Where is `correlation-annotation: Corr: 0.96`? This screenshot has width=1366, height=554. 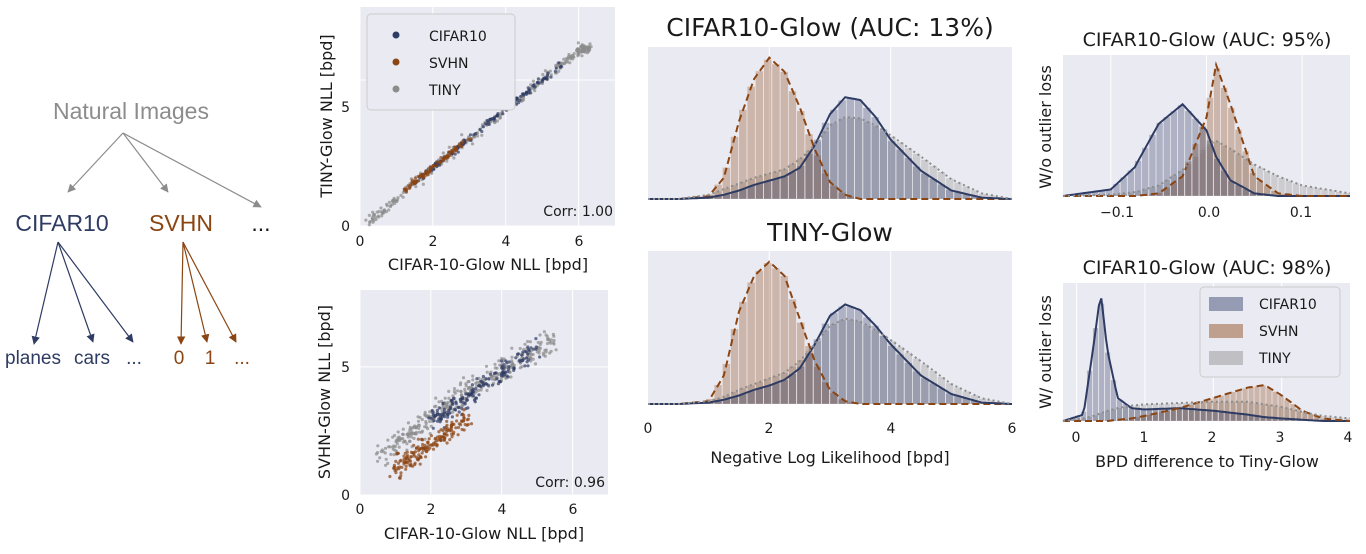 correlation-annotation: Corr: 0.96 is located at coordinates (570, 483).